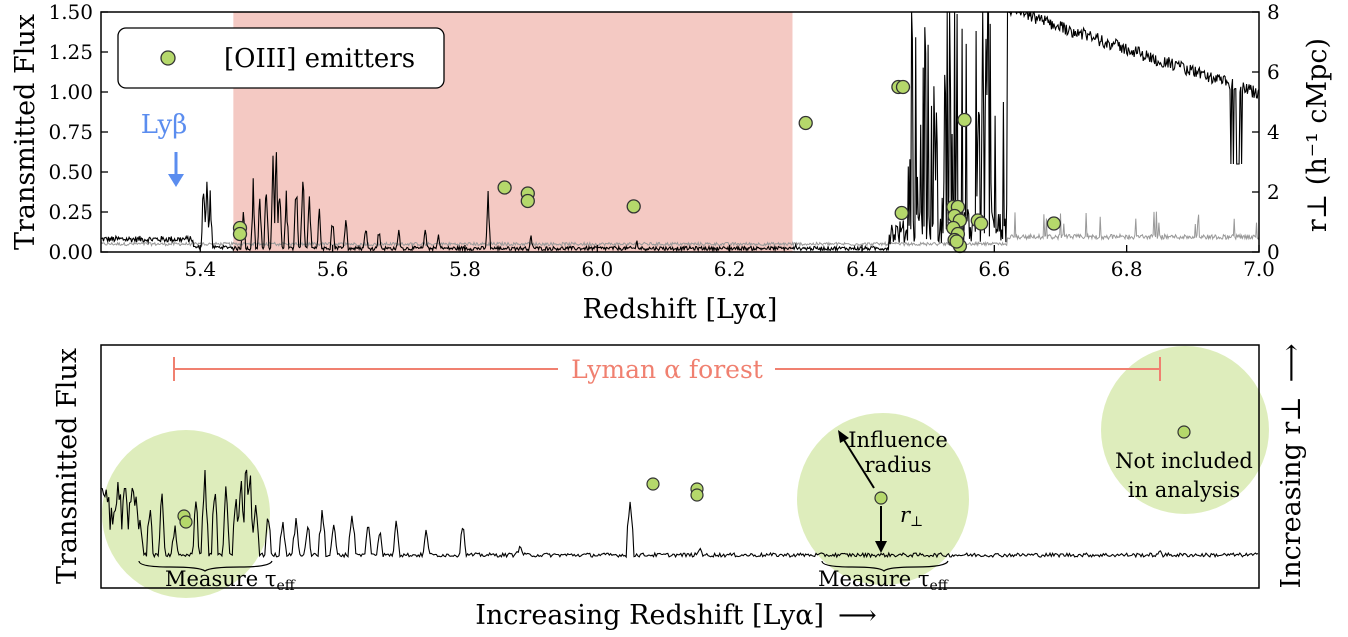  What do you see at coordinates (1273, 12) in the screenshot?
I see `y2-tick-label: 8` at bounding box center [1273, 12].